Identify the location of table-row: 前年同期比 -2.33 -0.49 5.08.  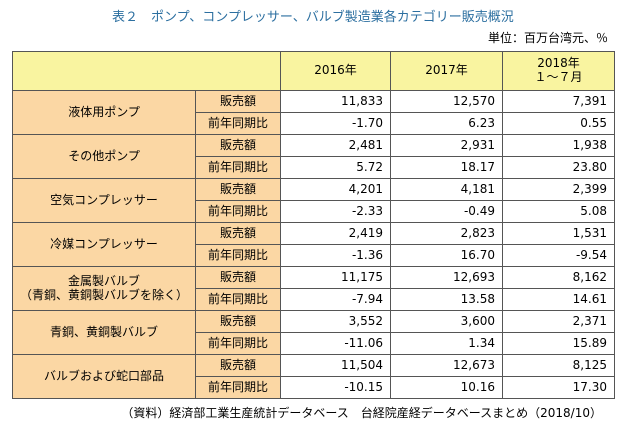
(314, 211).